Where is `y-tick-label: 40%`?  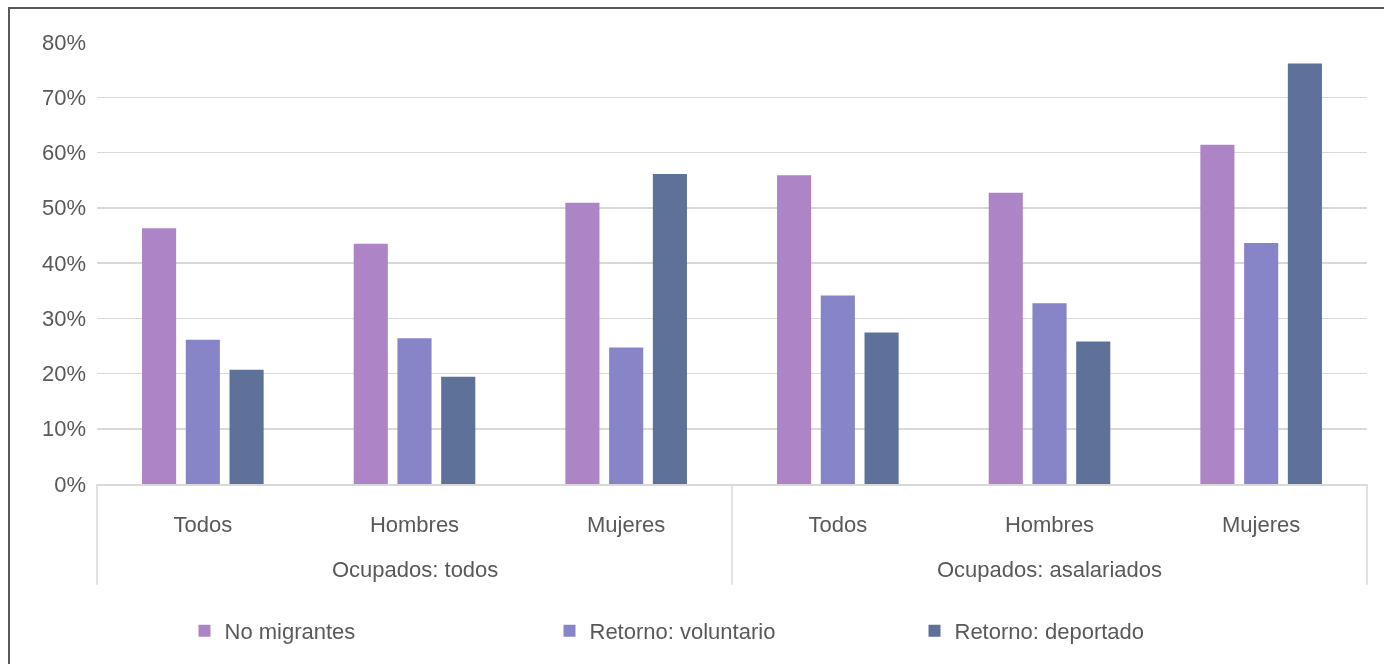
y-tick-label: 40% is located at coordinates (63, 263).